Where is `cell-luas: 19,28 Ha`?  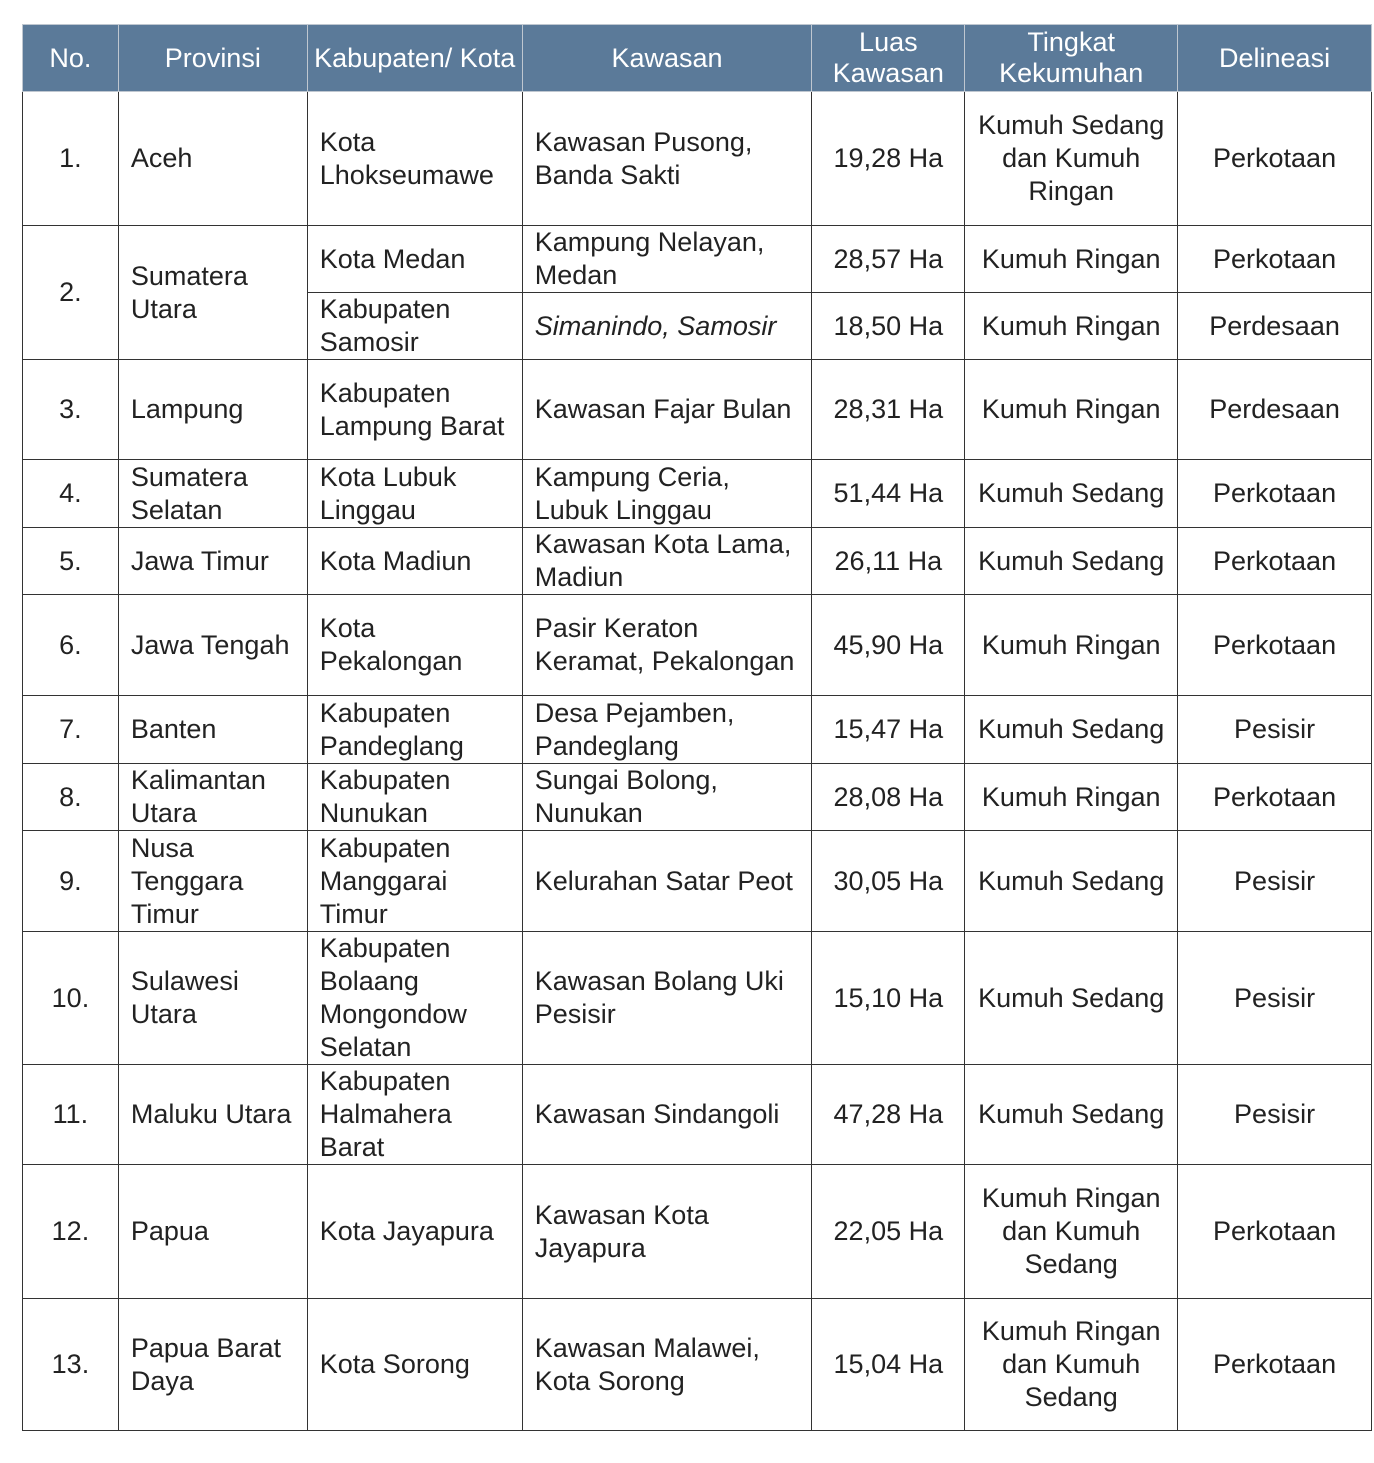 cell-luas: 19,28 Ha is located at coordinates (888, 158).